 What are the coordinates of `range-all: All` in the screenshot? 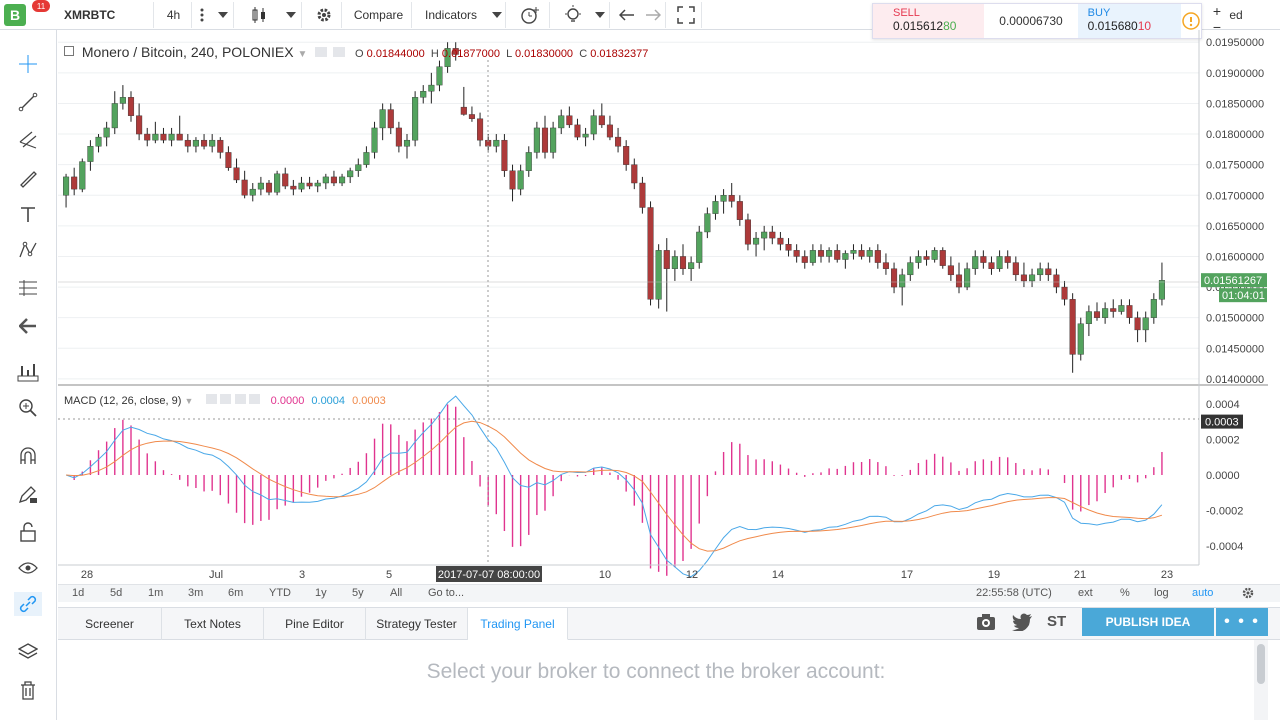 It's located at (396, 593).